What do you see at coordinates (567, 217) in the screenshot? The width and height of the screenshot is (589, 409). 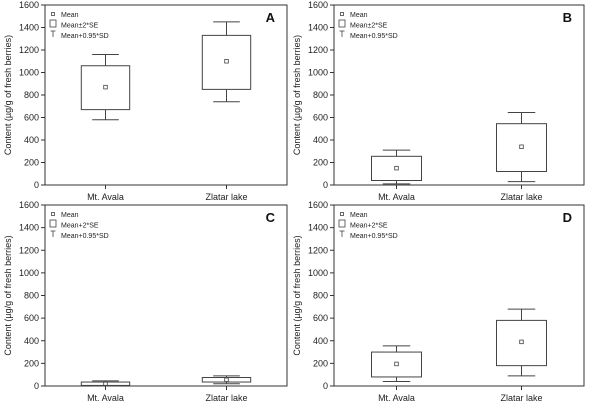 I see `panel-label: D` at bounding box center [567, 217].